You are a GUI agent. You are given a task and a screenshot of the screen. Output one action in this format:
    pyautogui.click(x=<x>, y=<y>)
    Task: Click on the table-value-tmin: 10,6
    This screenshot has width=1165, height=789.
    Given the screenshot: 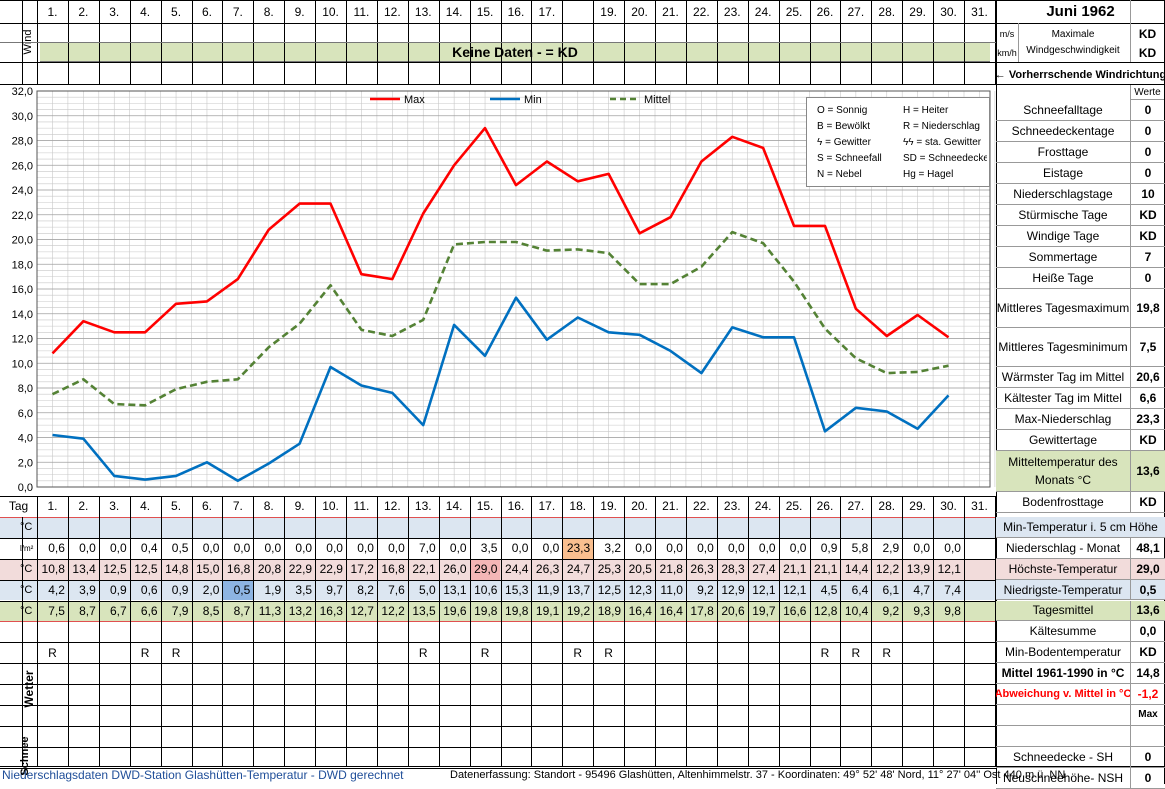 What is the action you would take?
    pyautogui.click(x=486, y=590)
    